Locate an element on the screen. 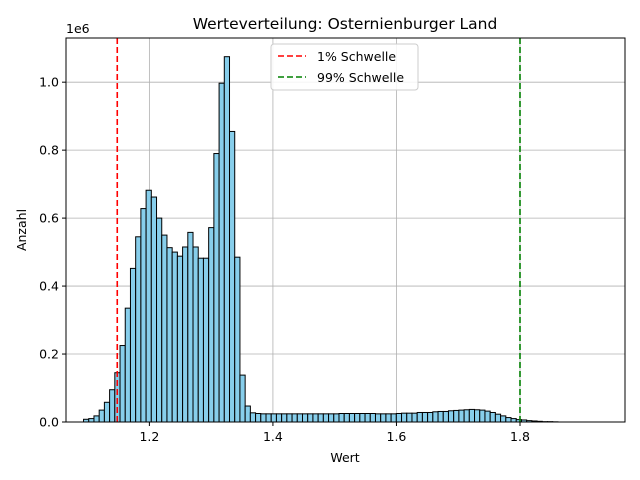  legend-label-1pct: 1% Schwelle is located at coordinates (356, 56).